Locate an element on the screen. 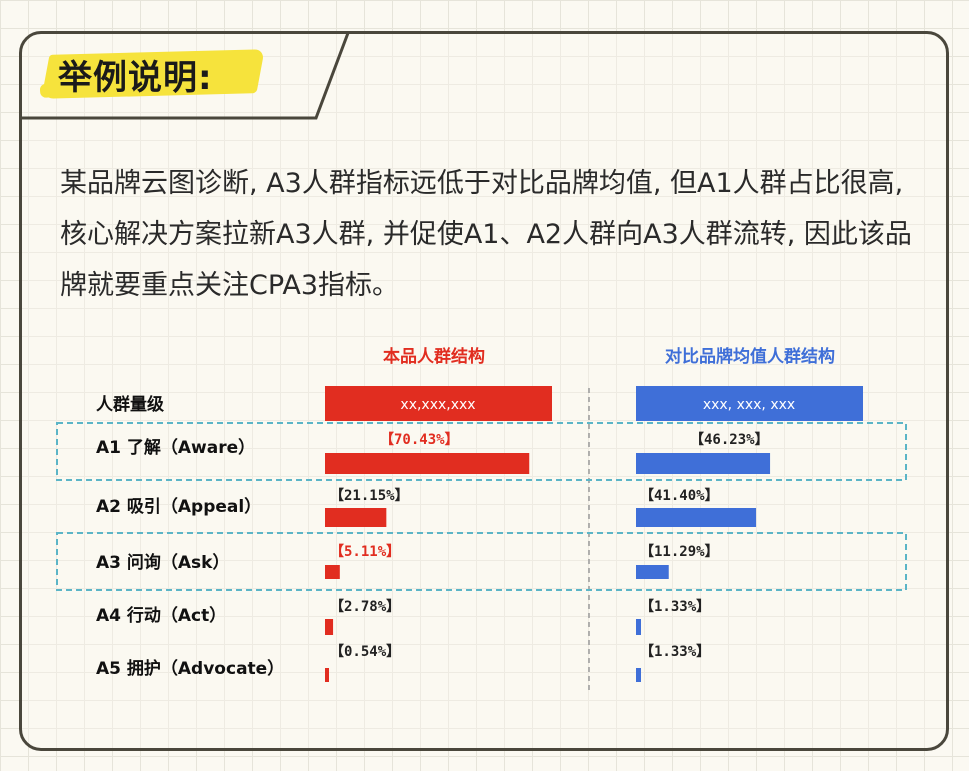 This screenshot has width=969, height=771. bar-compare-a3 is located at coordinates (652, 572).